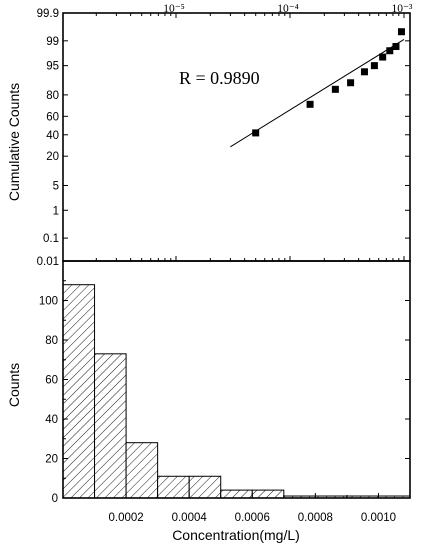  Describe the element at coordinates (219, 78) in the screenshot. I see `correlation-annotation: R = 0.9890` at that location.